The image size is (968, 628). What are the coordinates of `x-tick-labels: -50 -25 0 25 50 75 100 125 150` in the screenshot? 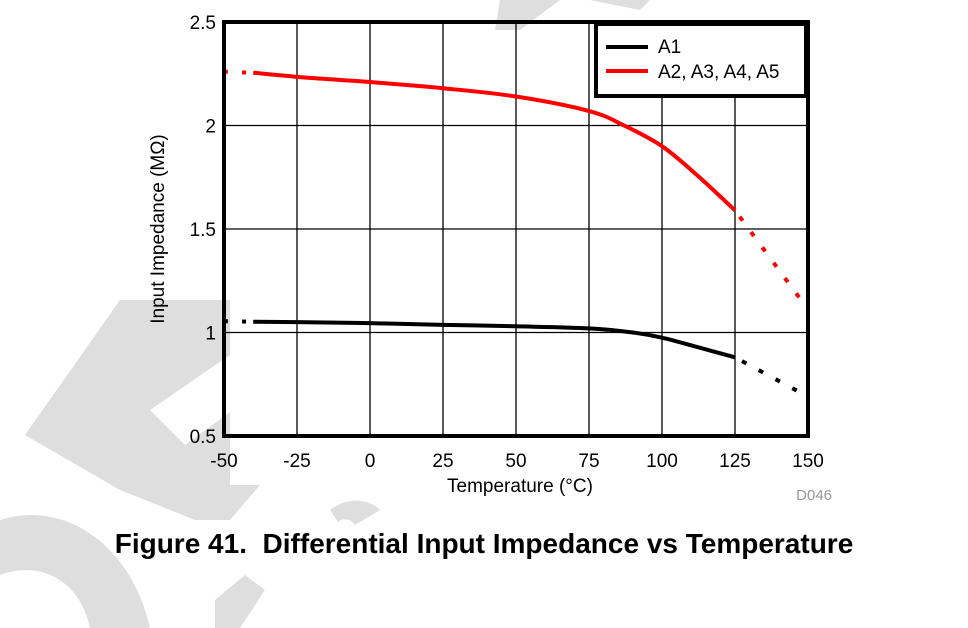 It's located at (517, 461).